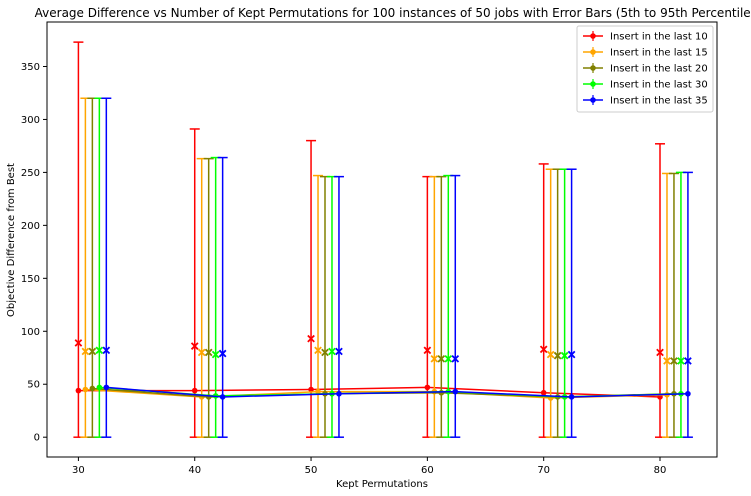 The width and height of the screenshot is (751, 496). What do you see at coordinates (311, 470) in the screenshot?
I see `x-tick-label: 50` at bounding box center [311, 470].